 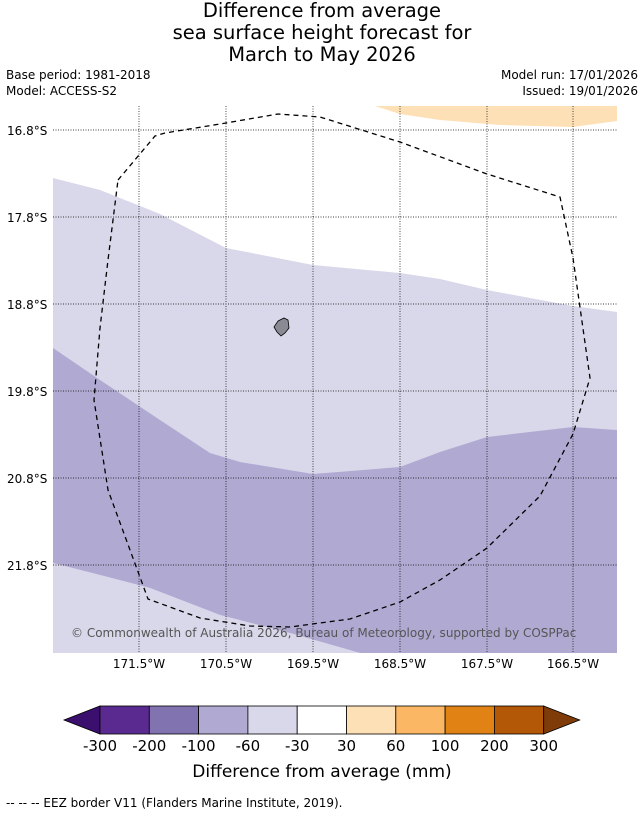 What do you see at coordinates (27, 566) in the screenshot?
I see `lat-label-6: 21.8°S` at bounding box center [27, 566].